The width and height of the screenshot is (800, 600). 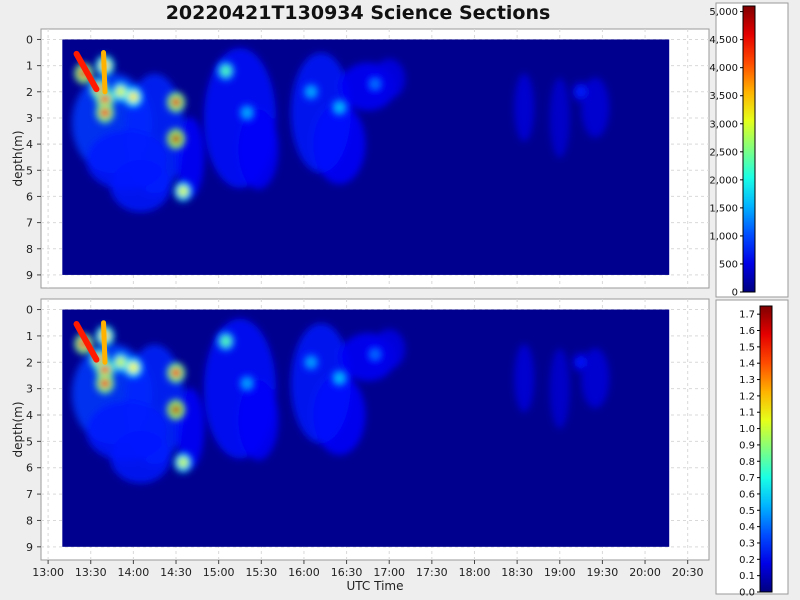 What do you see at coordinates (723, 208) in the screenshot?
I see `colorbar-tick-label: 1,500` at bounding box center [723, 208].